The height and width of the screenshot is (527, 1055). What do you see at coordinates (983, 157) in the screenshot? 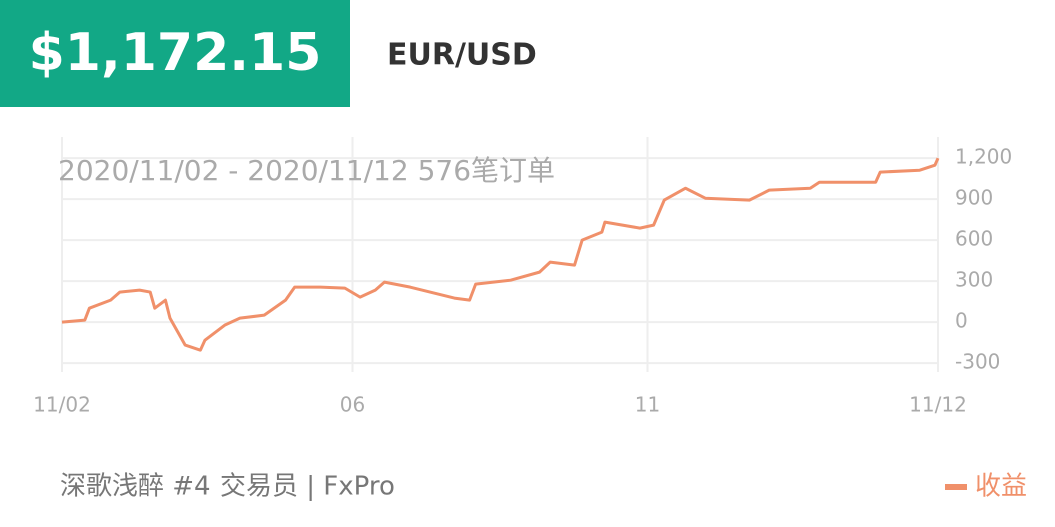
I see `y-tick-label: 1,200` at bounding box center [983, 157].